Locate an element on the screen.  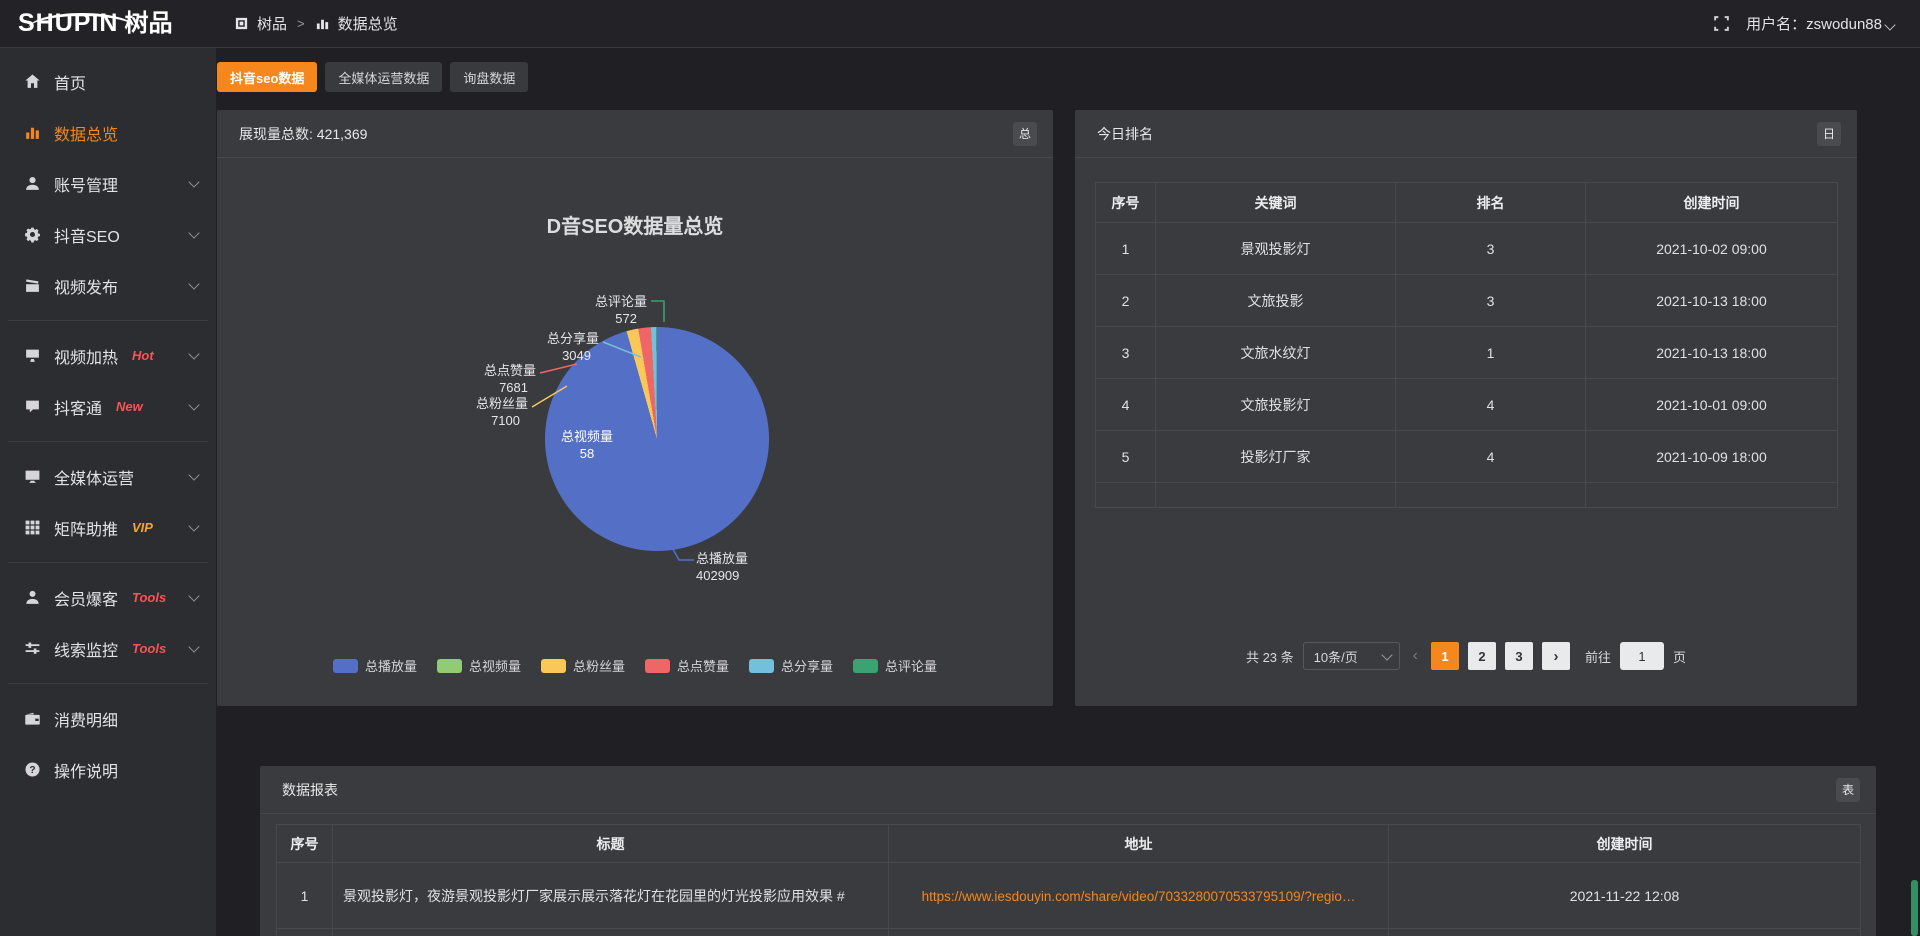
pie-label-value: 3049 is located at coordinates (576, 355).